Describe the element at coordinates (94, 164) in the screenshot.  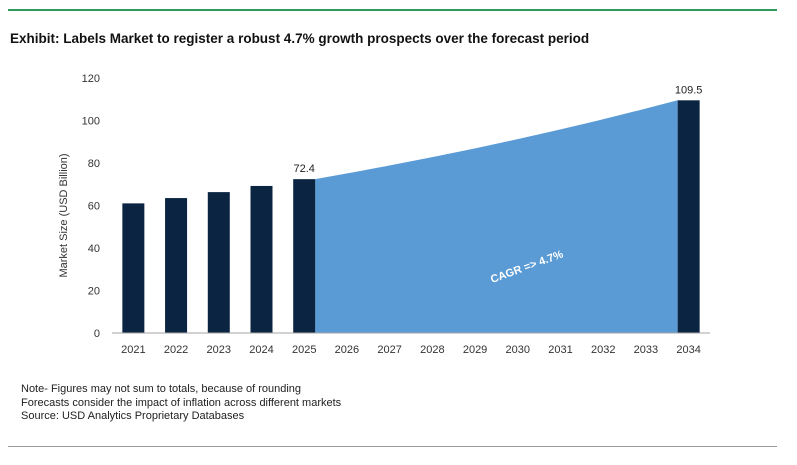
I see `y-tick-label-80: 80` at that location.